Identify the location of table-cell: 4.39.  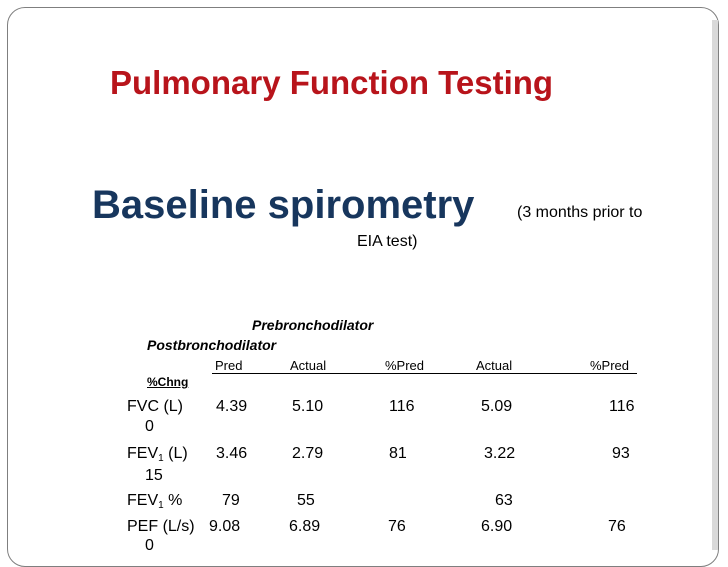
(232, 406).